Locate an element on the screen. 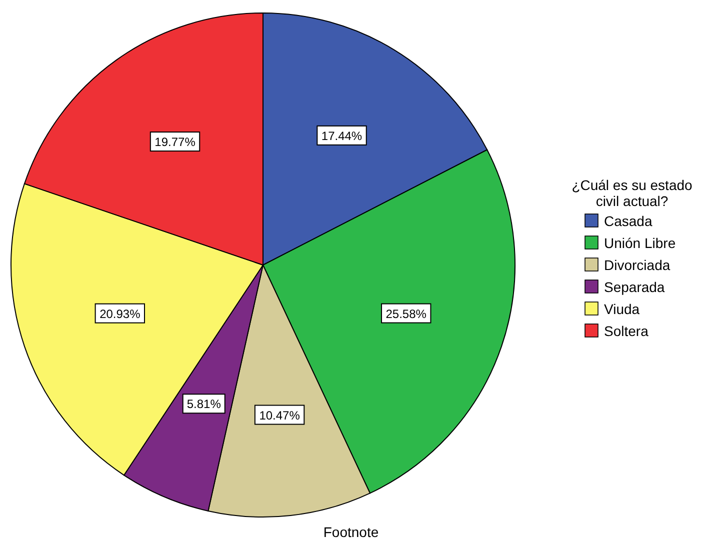 The image size is (709, 541). data-label: 25.58% is located at coordinates (406, 313).